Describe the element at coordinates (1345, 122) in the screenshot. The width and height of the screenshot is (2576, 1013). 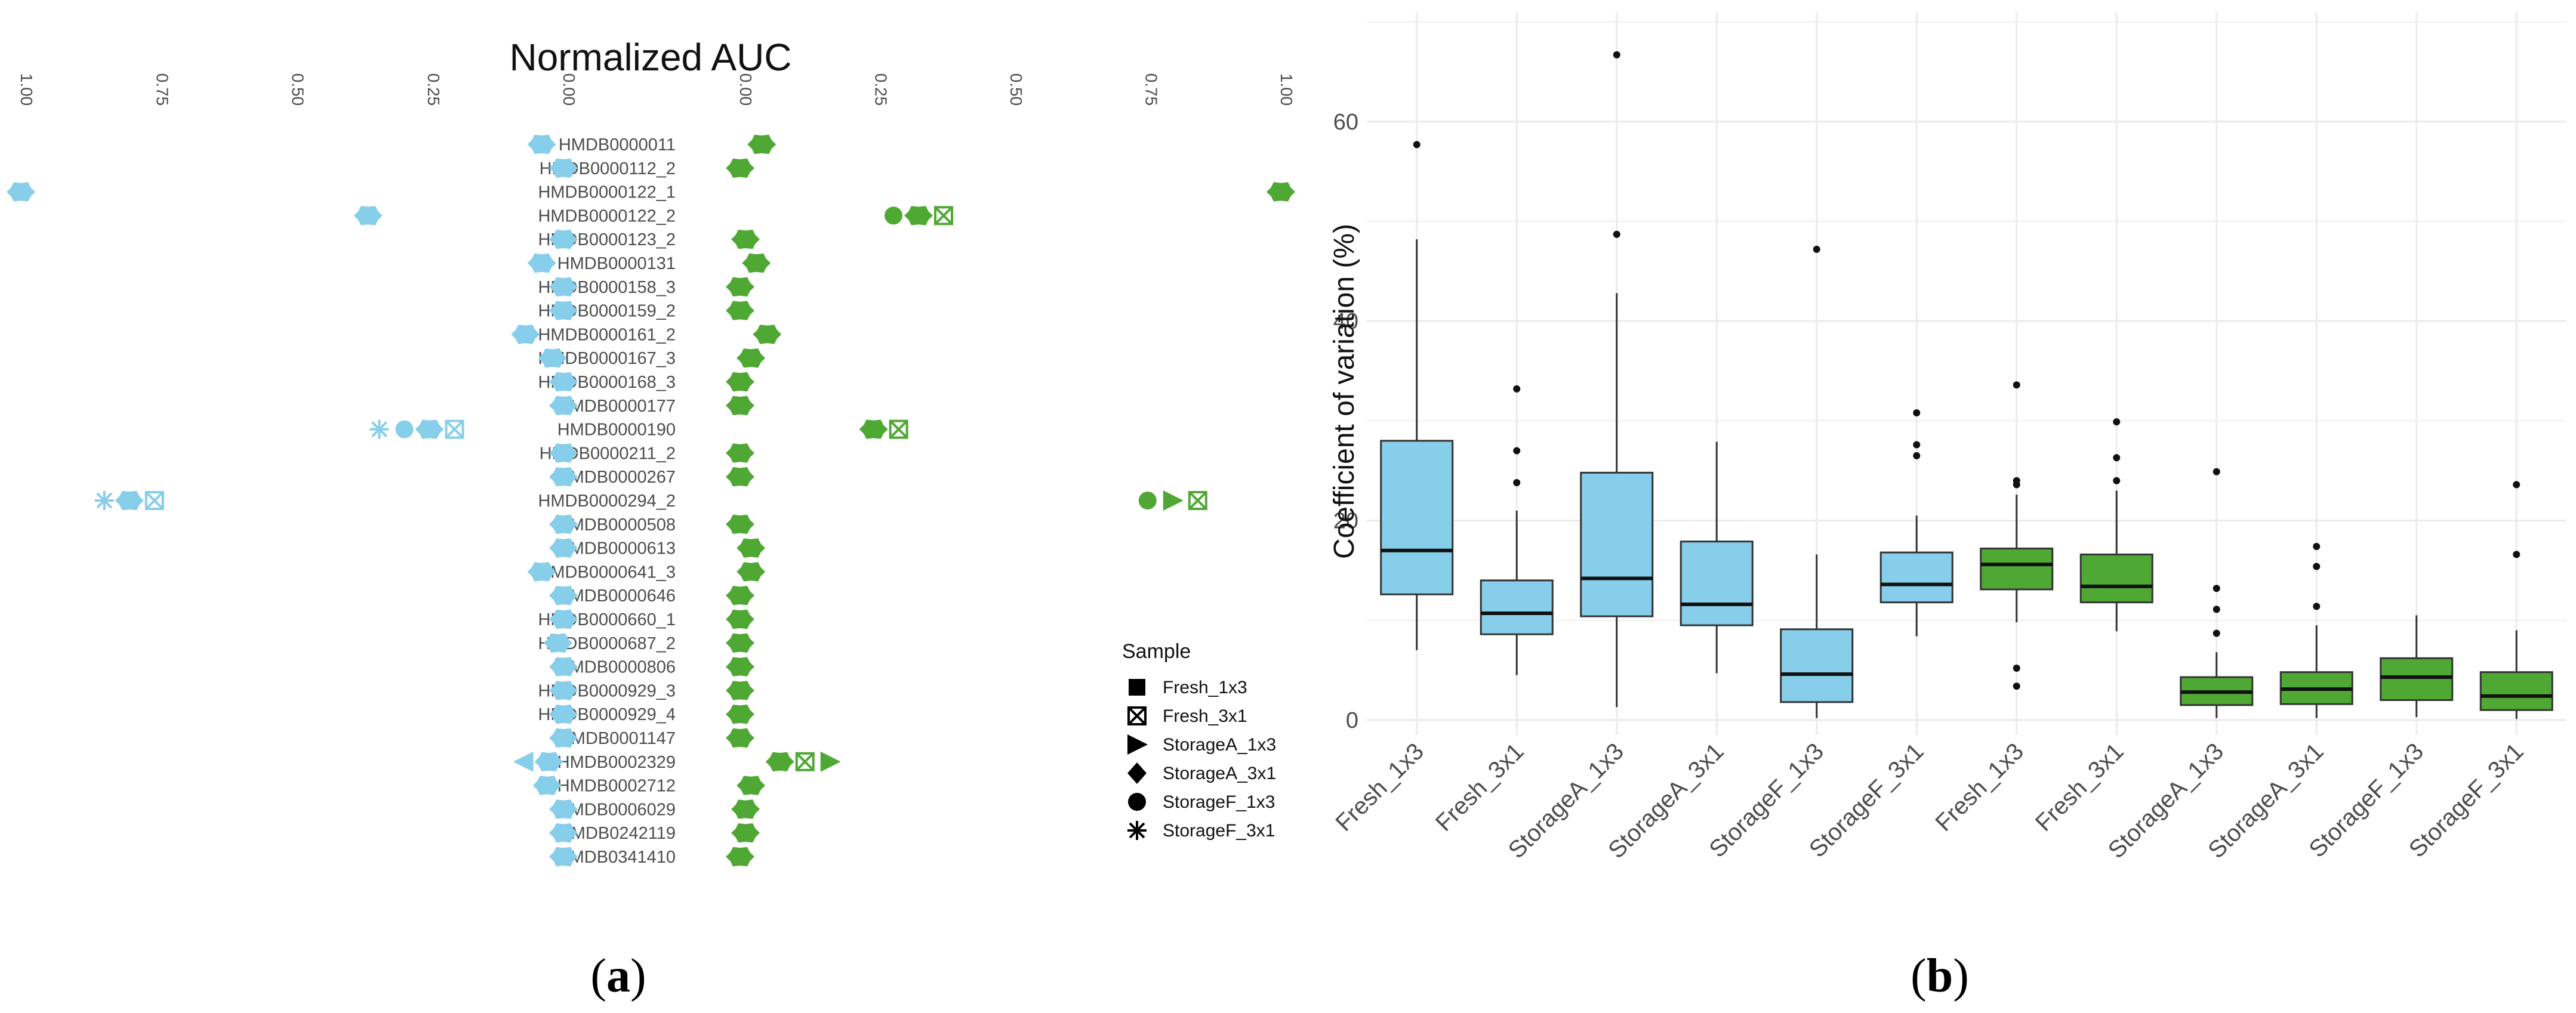
I see `y-tick: 60` at that location.